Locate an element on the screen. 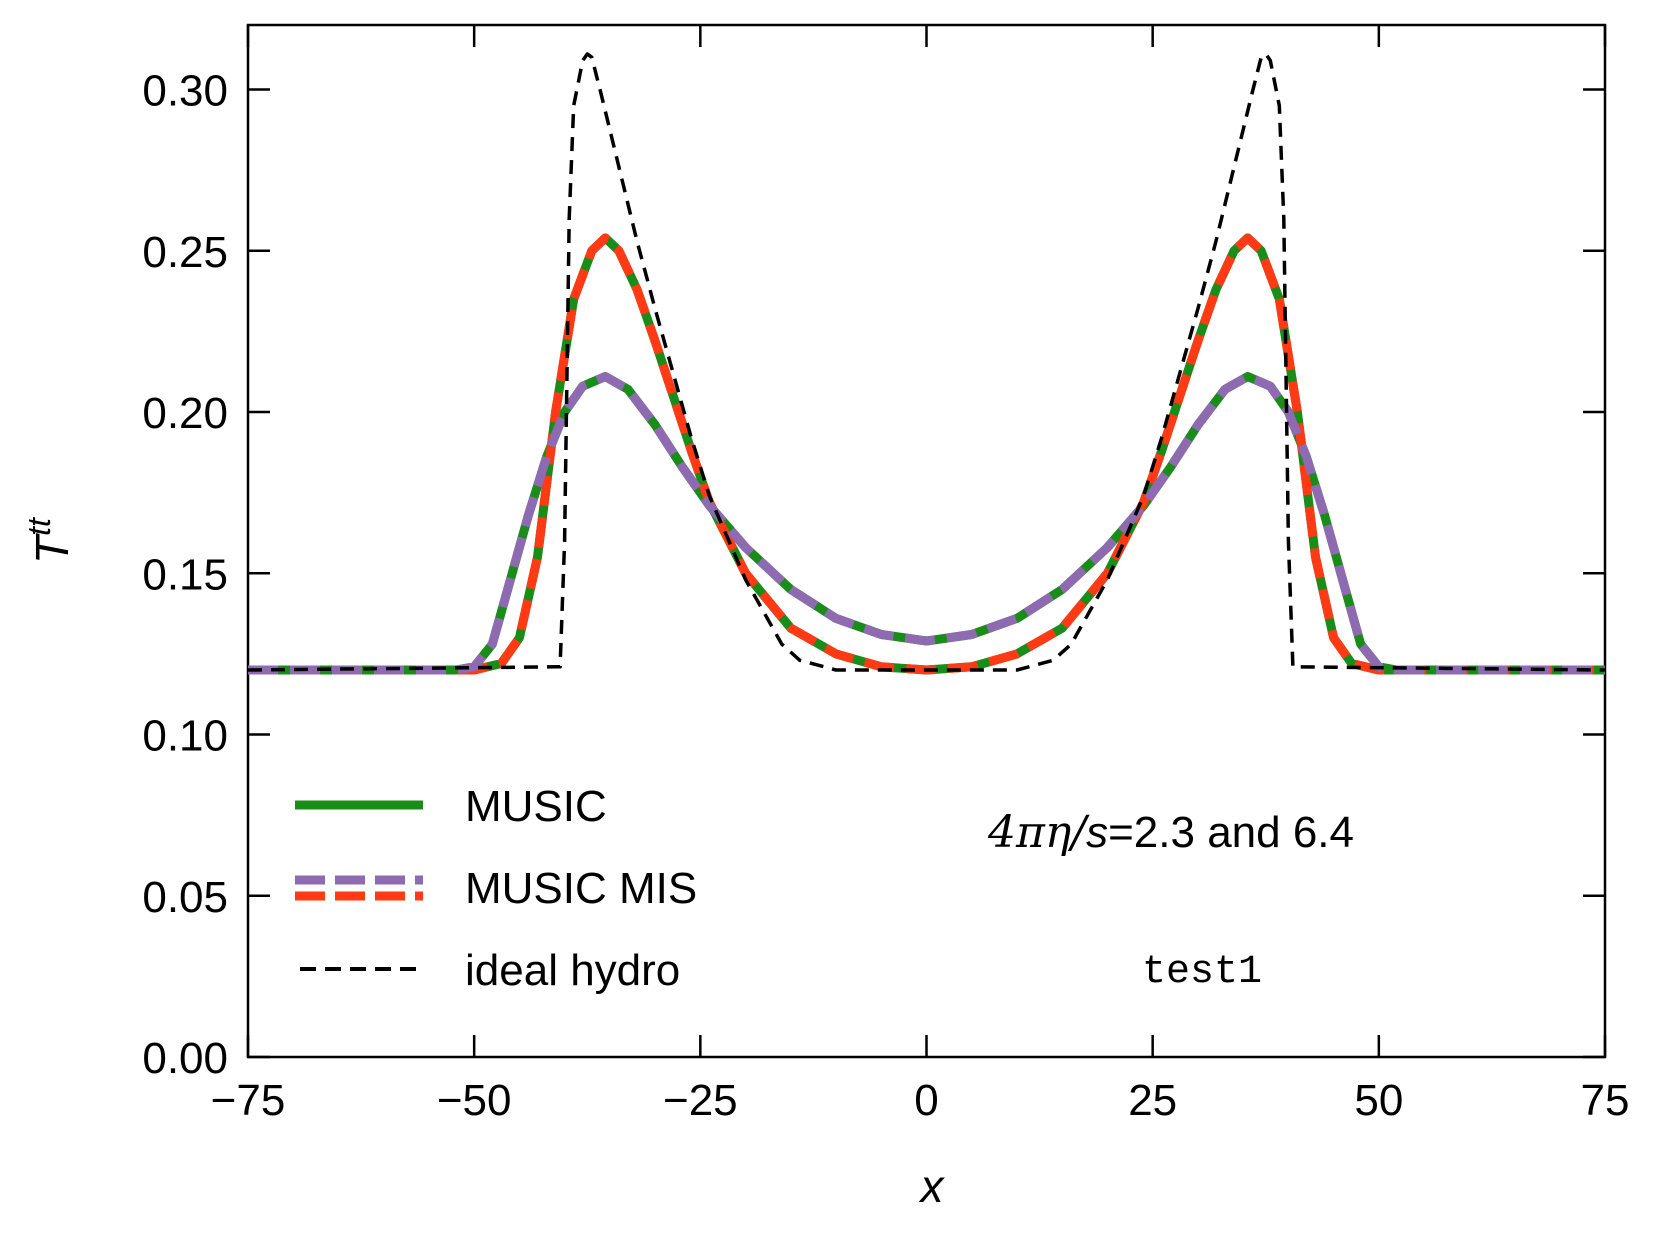 The image size is (1657, 1238). x-tick-label: −50 is located at coordinates (474, 1100).